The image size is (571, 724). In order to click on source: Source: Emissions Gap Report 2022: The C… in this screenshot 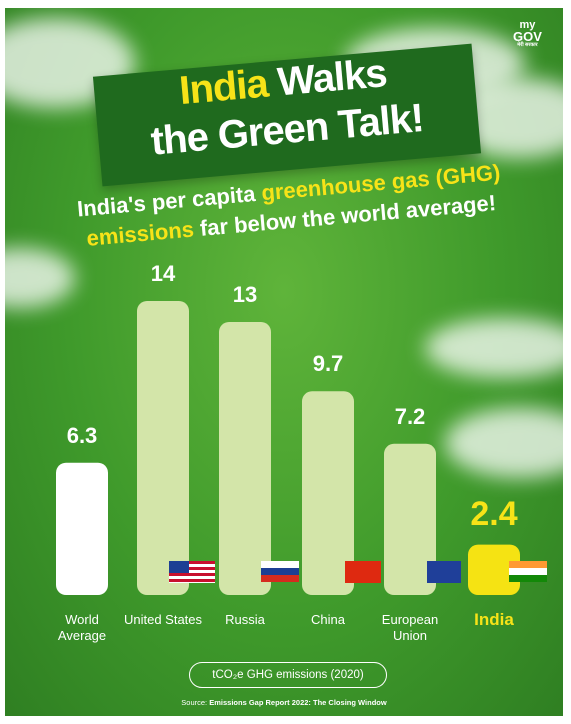, I will do `click(284, 702)`.